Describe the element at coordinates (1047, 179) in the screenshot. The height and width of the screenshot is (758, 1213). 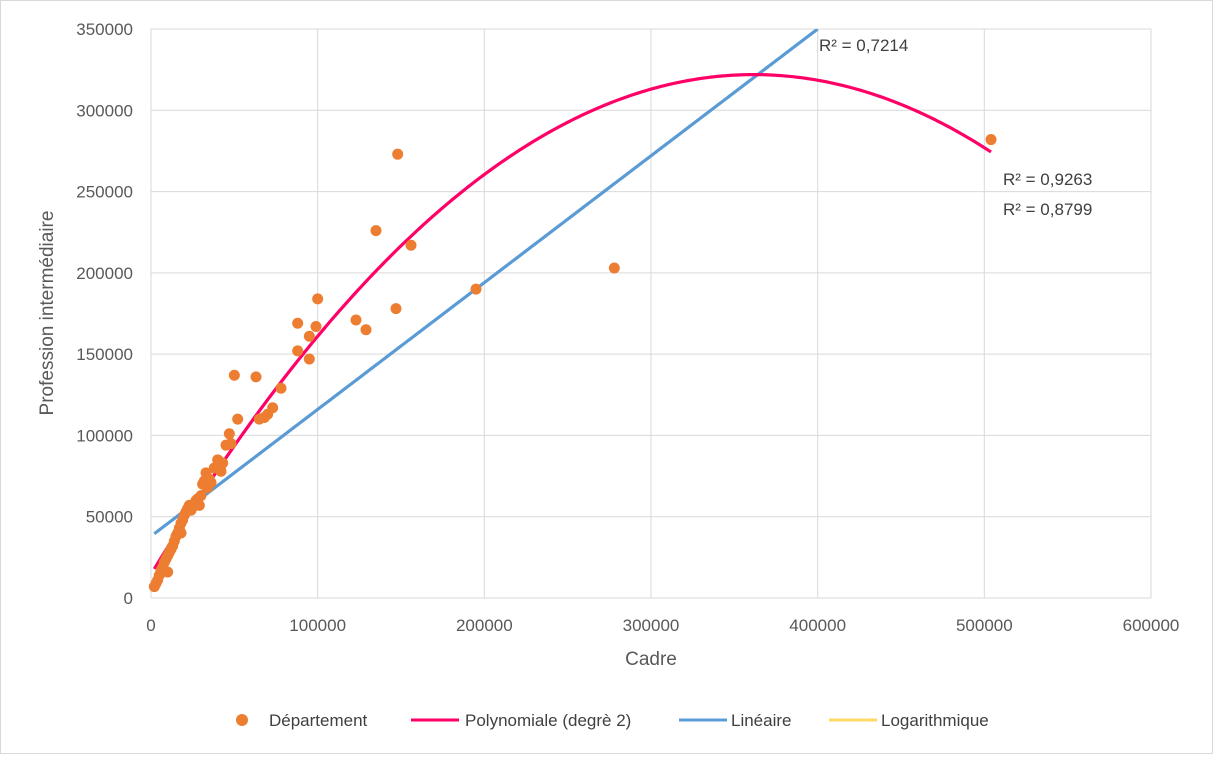
I see `r2-label: R² = 0,9263` at that location.